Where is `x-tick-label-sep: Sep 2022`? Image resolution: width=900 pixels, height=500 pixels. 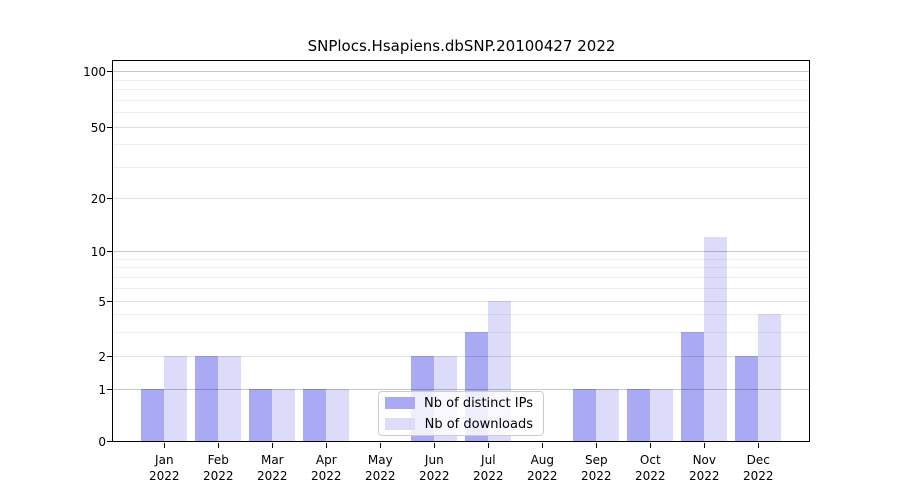
x-tick-label-sep: Sep 2022 is located at coordinates (596, 468).